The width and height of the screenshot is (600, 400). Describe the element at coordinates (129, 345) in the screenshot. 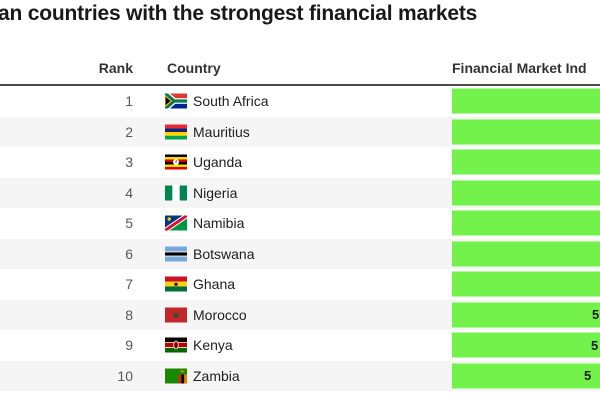

I see `rank-cell: 9` at that location.